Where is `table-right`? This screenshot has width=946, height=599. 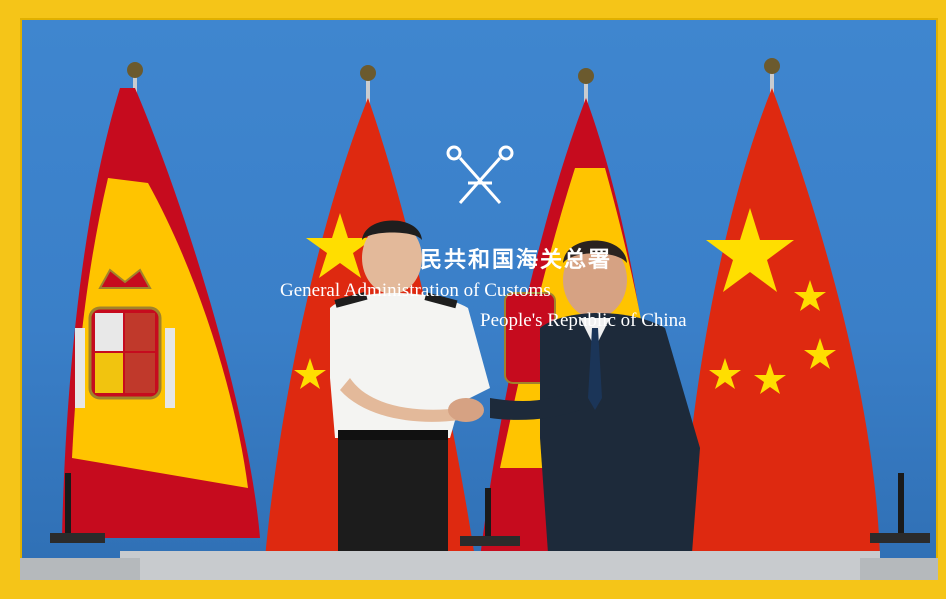 table-right is located at coordinates (899, 569).